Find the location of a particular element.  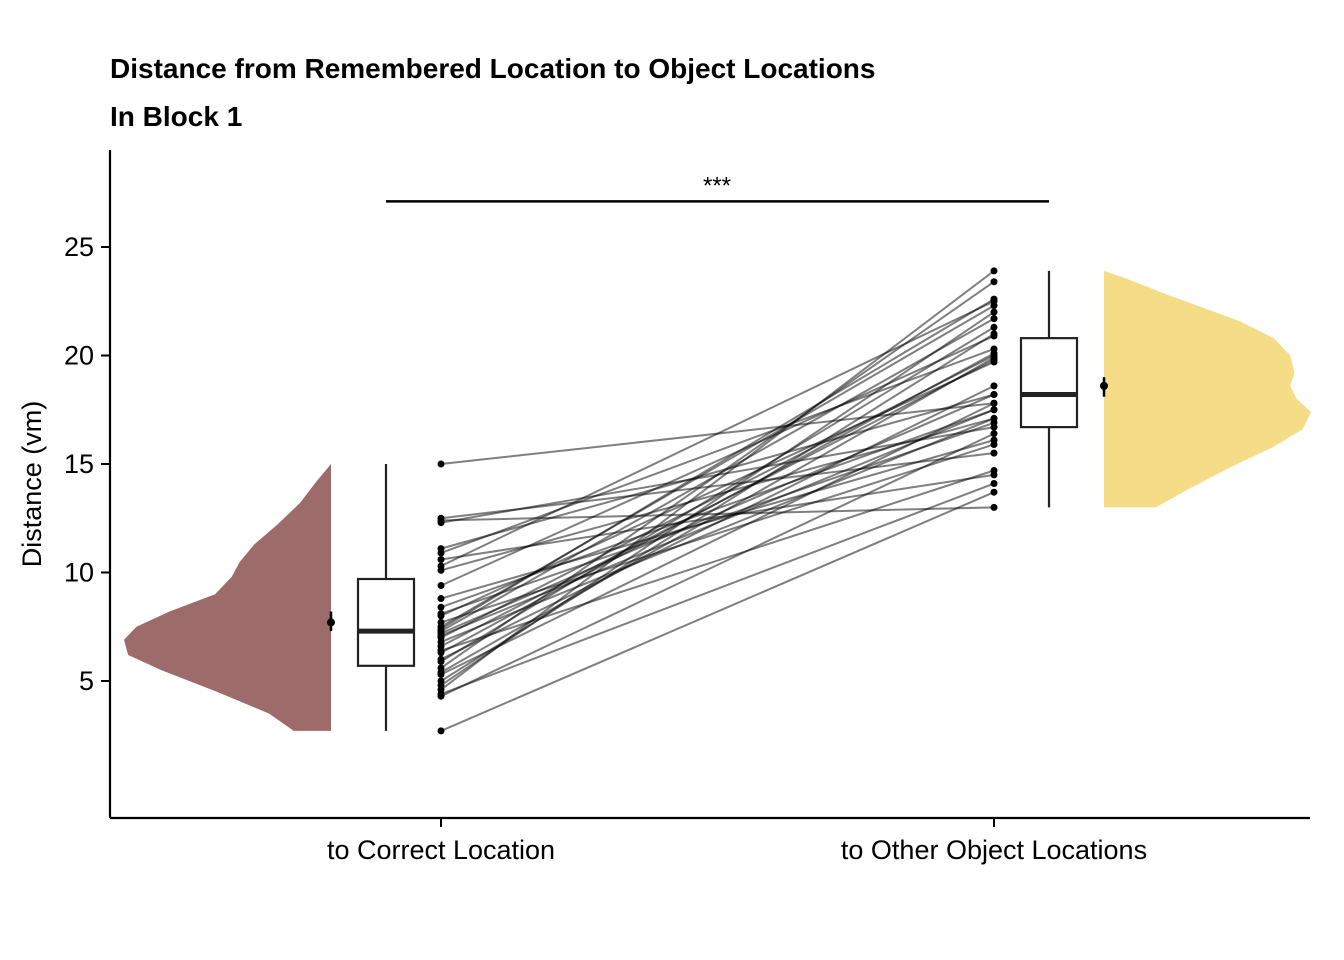

significance-label: *** is located at coordinates (717, 185).